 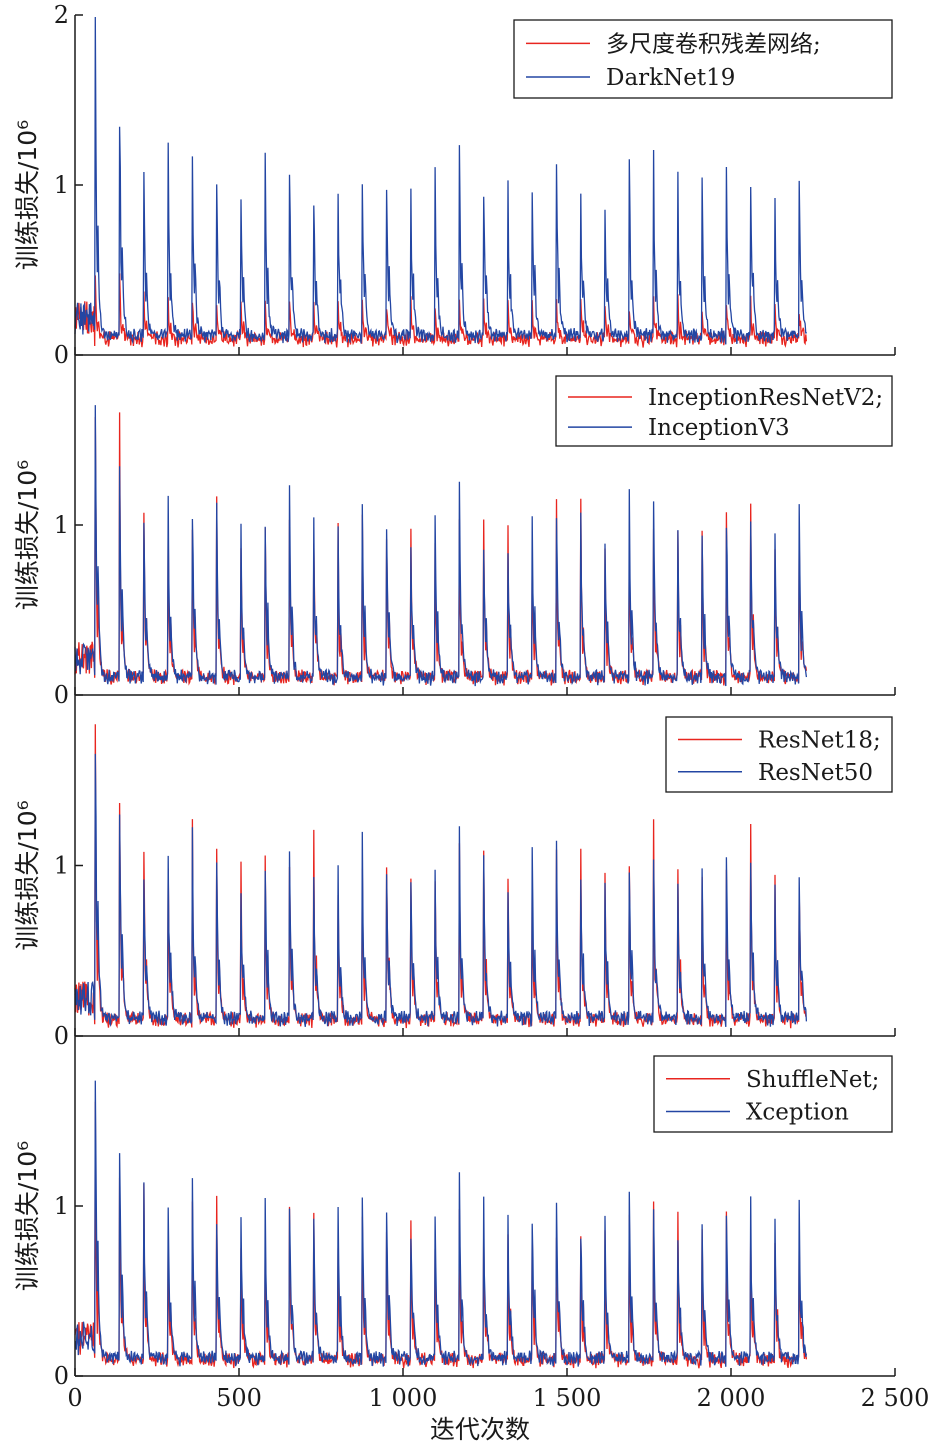 What do you see at coordinates (61, 15) in the screenshot?
I see `y-tick-label-1-2: 2` at bounding box center [61, 15].